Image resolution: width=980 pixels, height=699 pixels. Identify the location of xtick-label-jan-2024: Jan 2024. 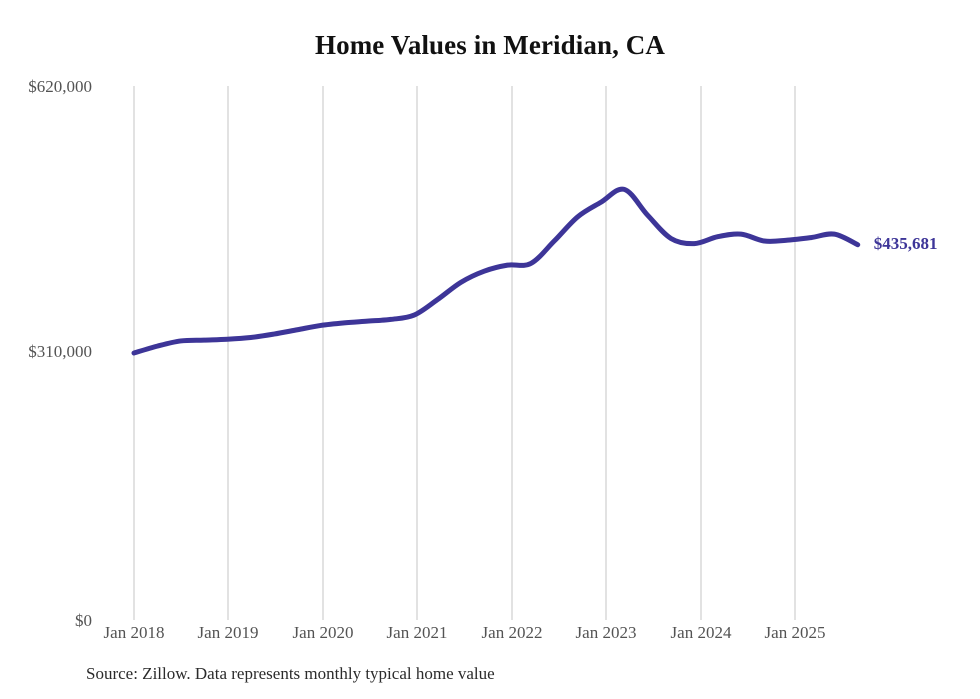
(701, 632).